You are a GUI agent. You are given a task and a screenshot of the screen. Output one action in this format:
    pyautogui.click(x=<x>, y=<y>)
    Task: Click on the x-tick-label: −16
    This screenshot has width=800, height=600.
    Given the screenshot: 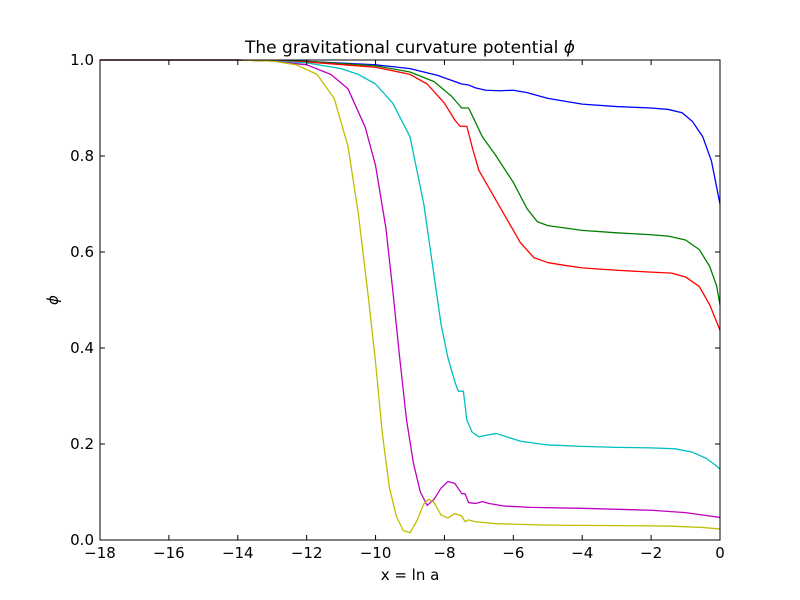 What is the action you would take?
    pyautogui.click(x=169, y=553)
    